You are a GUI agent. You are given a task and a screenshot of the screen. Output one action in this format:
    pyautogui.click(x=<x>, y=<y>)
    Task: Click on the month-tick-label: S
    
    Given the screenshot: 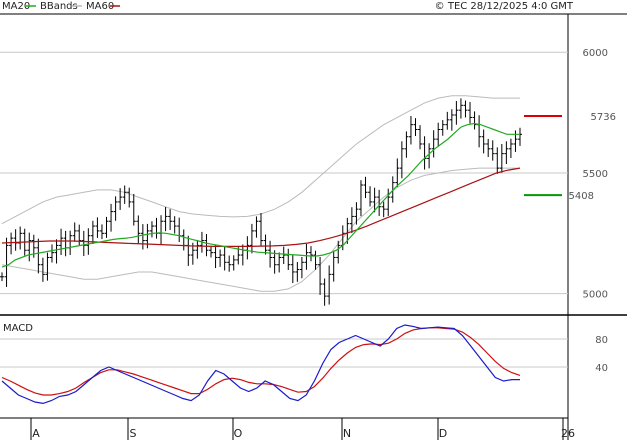 What is the action you would take?
    pyautogui.click(x=133, y=433)
    